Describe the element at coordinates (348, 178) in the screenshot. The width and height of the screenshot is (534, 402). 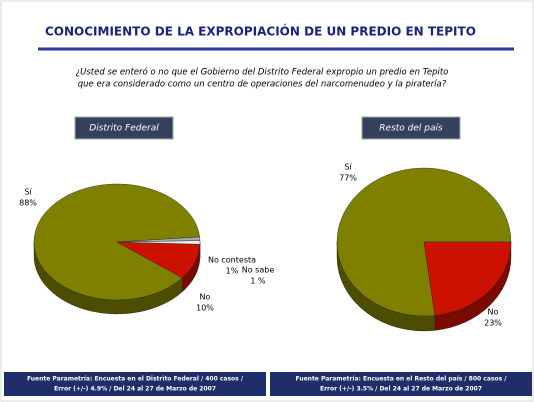
I see `value-label: 77%` at that location.